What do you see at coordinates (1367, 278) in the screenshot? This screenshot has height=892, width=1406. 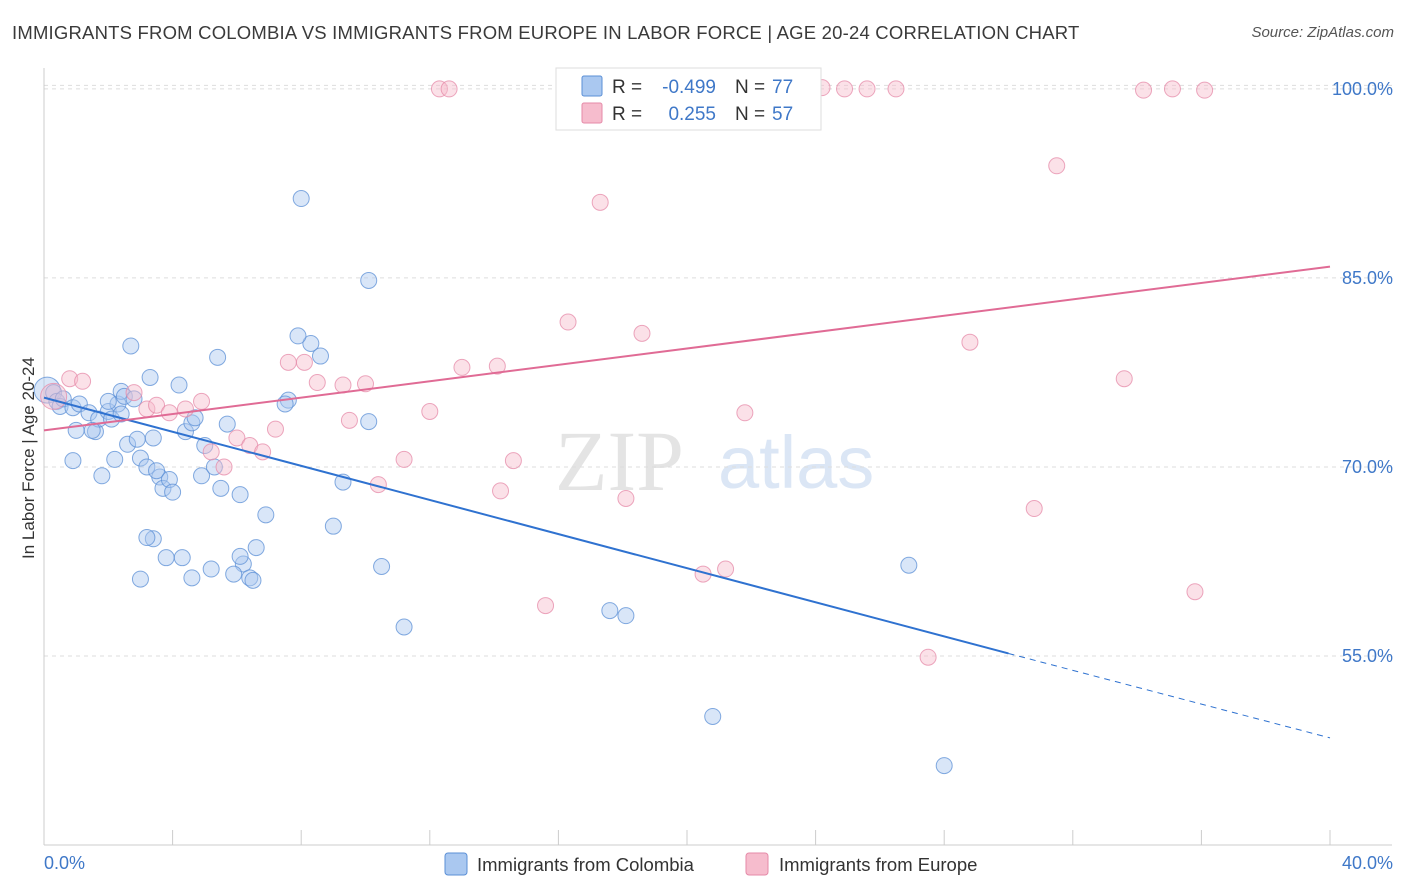 I see `y-tick-label-2: 85.0%` at bounding box center [1367, 278].